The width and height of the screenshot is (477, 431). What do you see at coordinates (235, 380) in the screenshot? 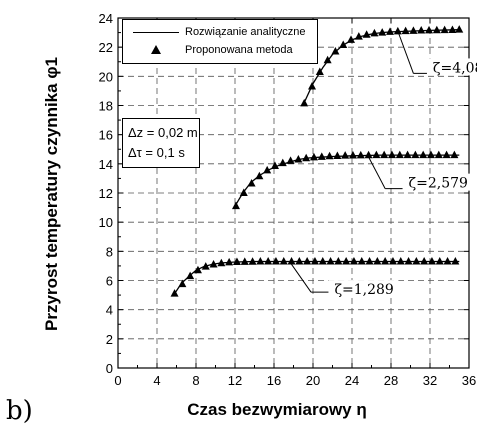
I see `x-tick-label: 12` at bounding box center [235, 380].